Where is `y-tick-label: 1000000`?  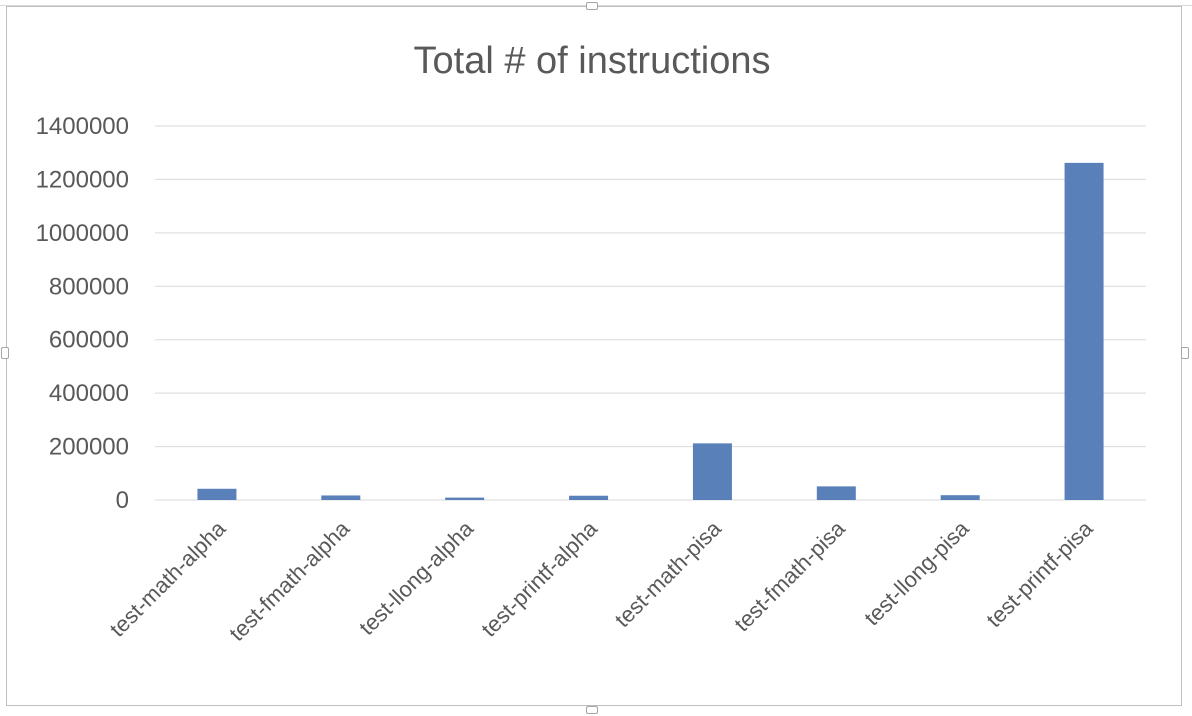
y-tick-label: 1000000 is located at coordinates (82, 233).